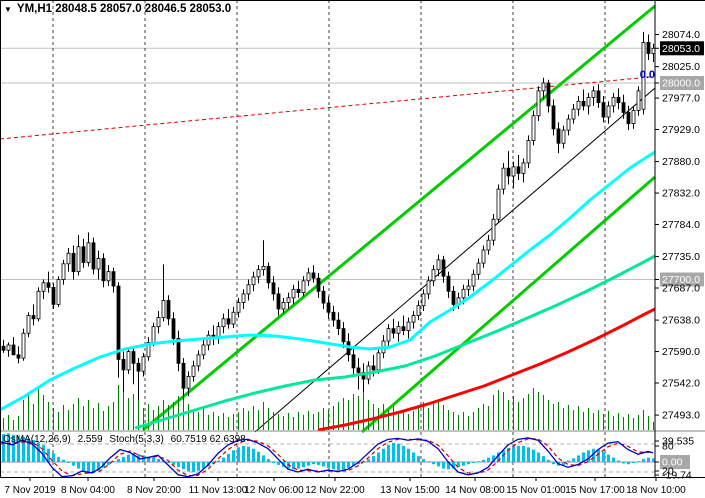 Image resolution: width=705 pixels, height=498 pixels. I want to click on price-axis-label: 27735.0, so click(681, 257).